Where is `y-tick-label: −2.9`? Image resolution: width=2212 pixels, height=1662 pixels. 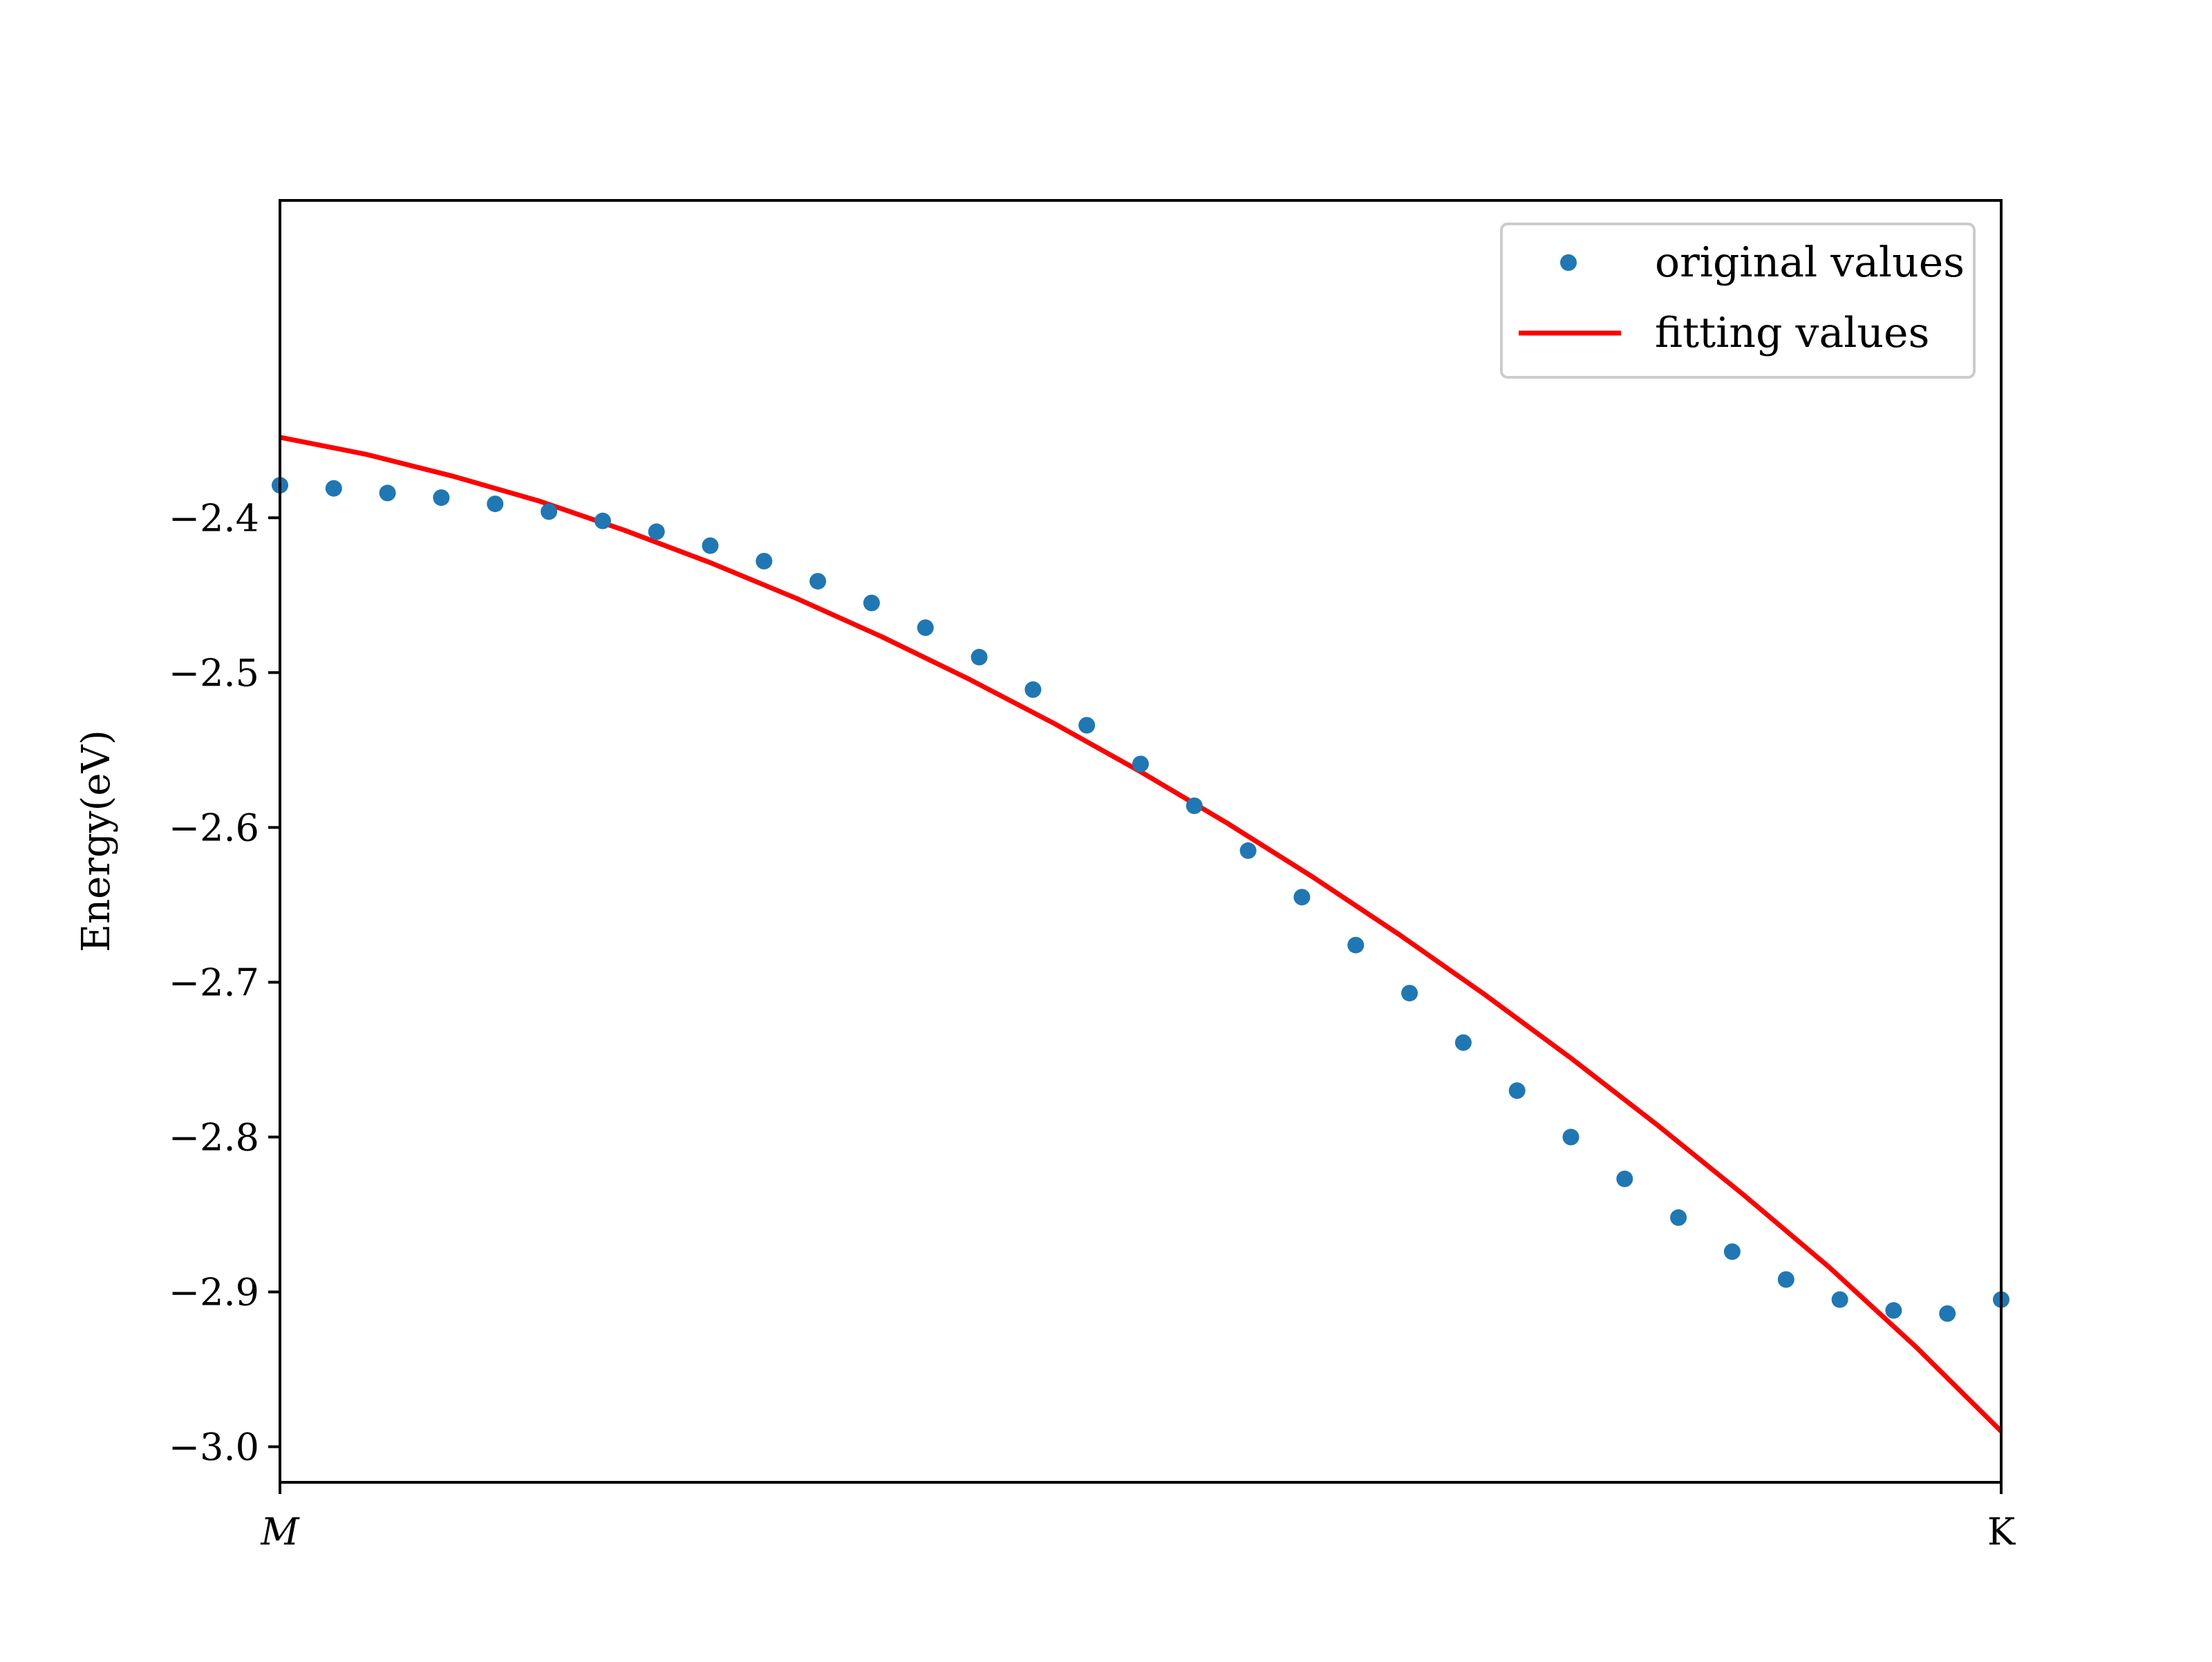 y-tick-label: −2.9 is located at coordinates (214, 1292).